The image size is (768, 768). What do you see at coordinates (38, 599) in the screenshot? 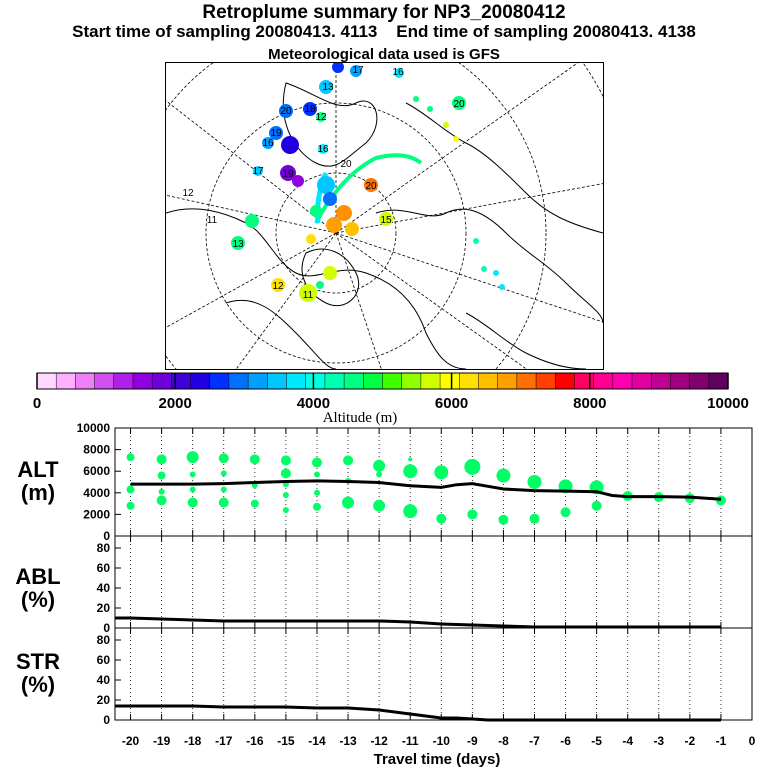
I see `abl-panel-unit: (%)` at bounding box center [38, 599].